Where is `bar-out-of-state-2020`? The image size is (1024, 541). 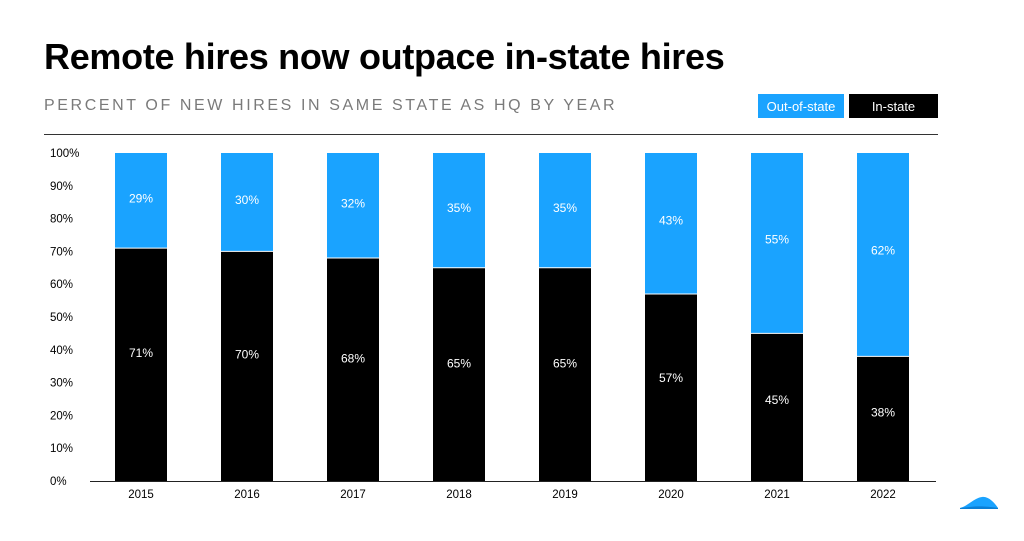
bar-out-of-state-2020 is located at coordinates (671, 224).